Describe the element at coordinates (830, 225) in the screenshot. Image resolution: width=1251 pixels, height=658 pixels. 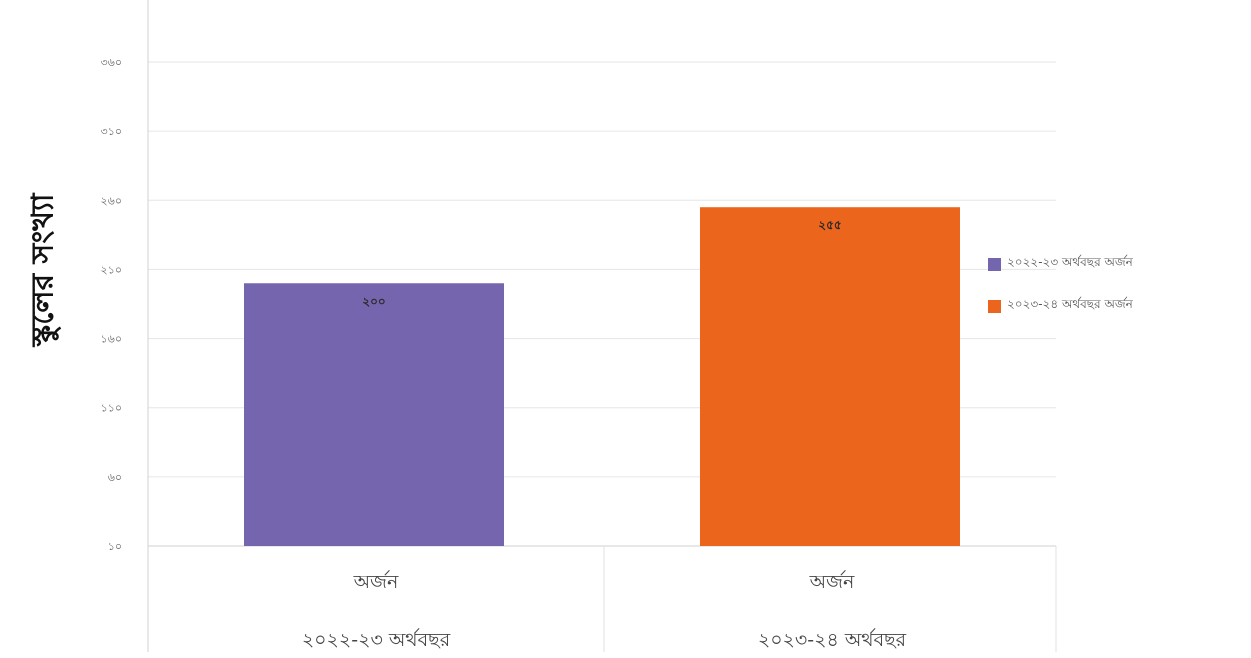
I see `bar-2023-24-value-label: ২৫৫` at that location.